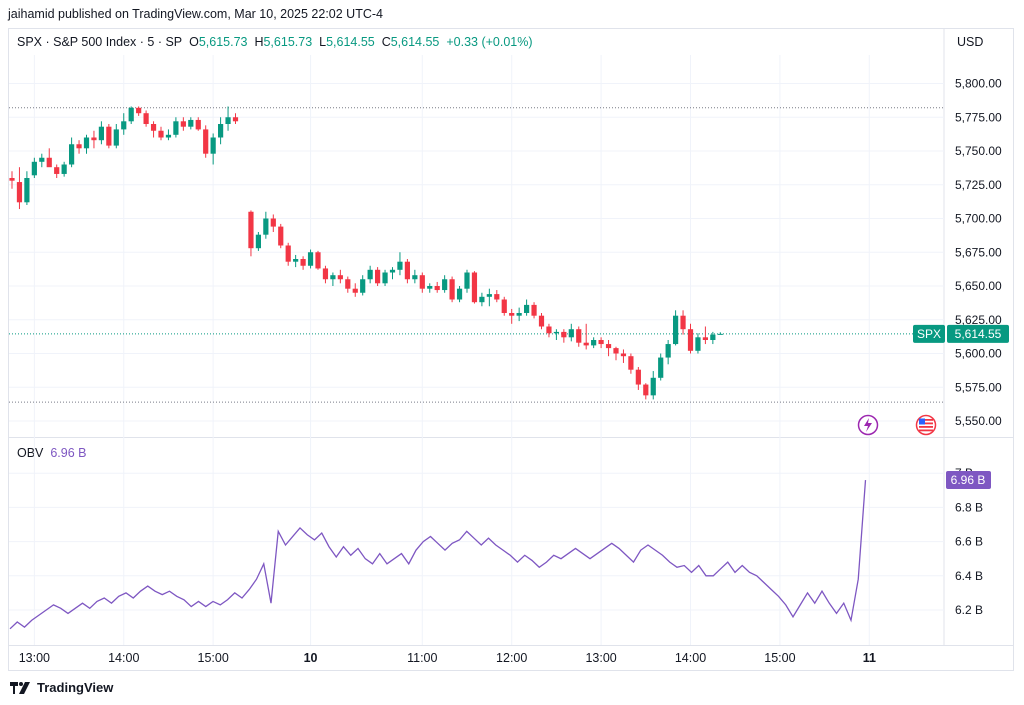  I want to click on legend-open-value: 5,615.73, so click(223, 42).